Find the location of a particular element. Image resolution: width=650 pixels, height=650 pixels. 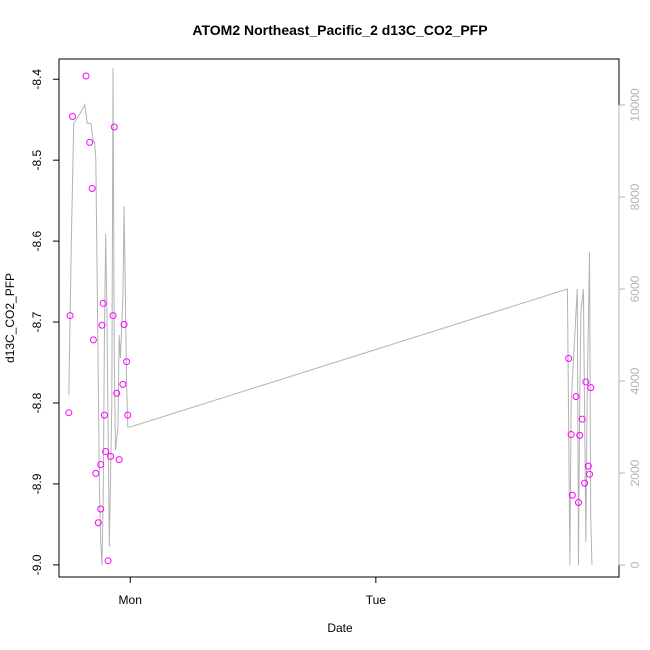

y2-tick-label: 10000 is located at coordinates (635, 105).